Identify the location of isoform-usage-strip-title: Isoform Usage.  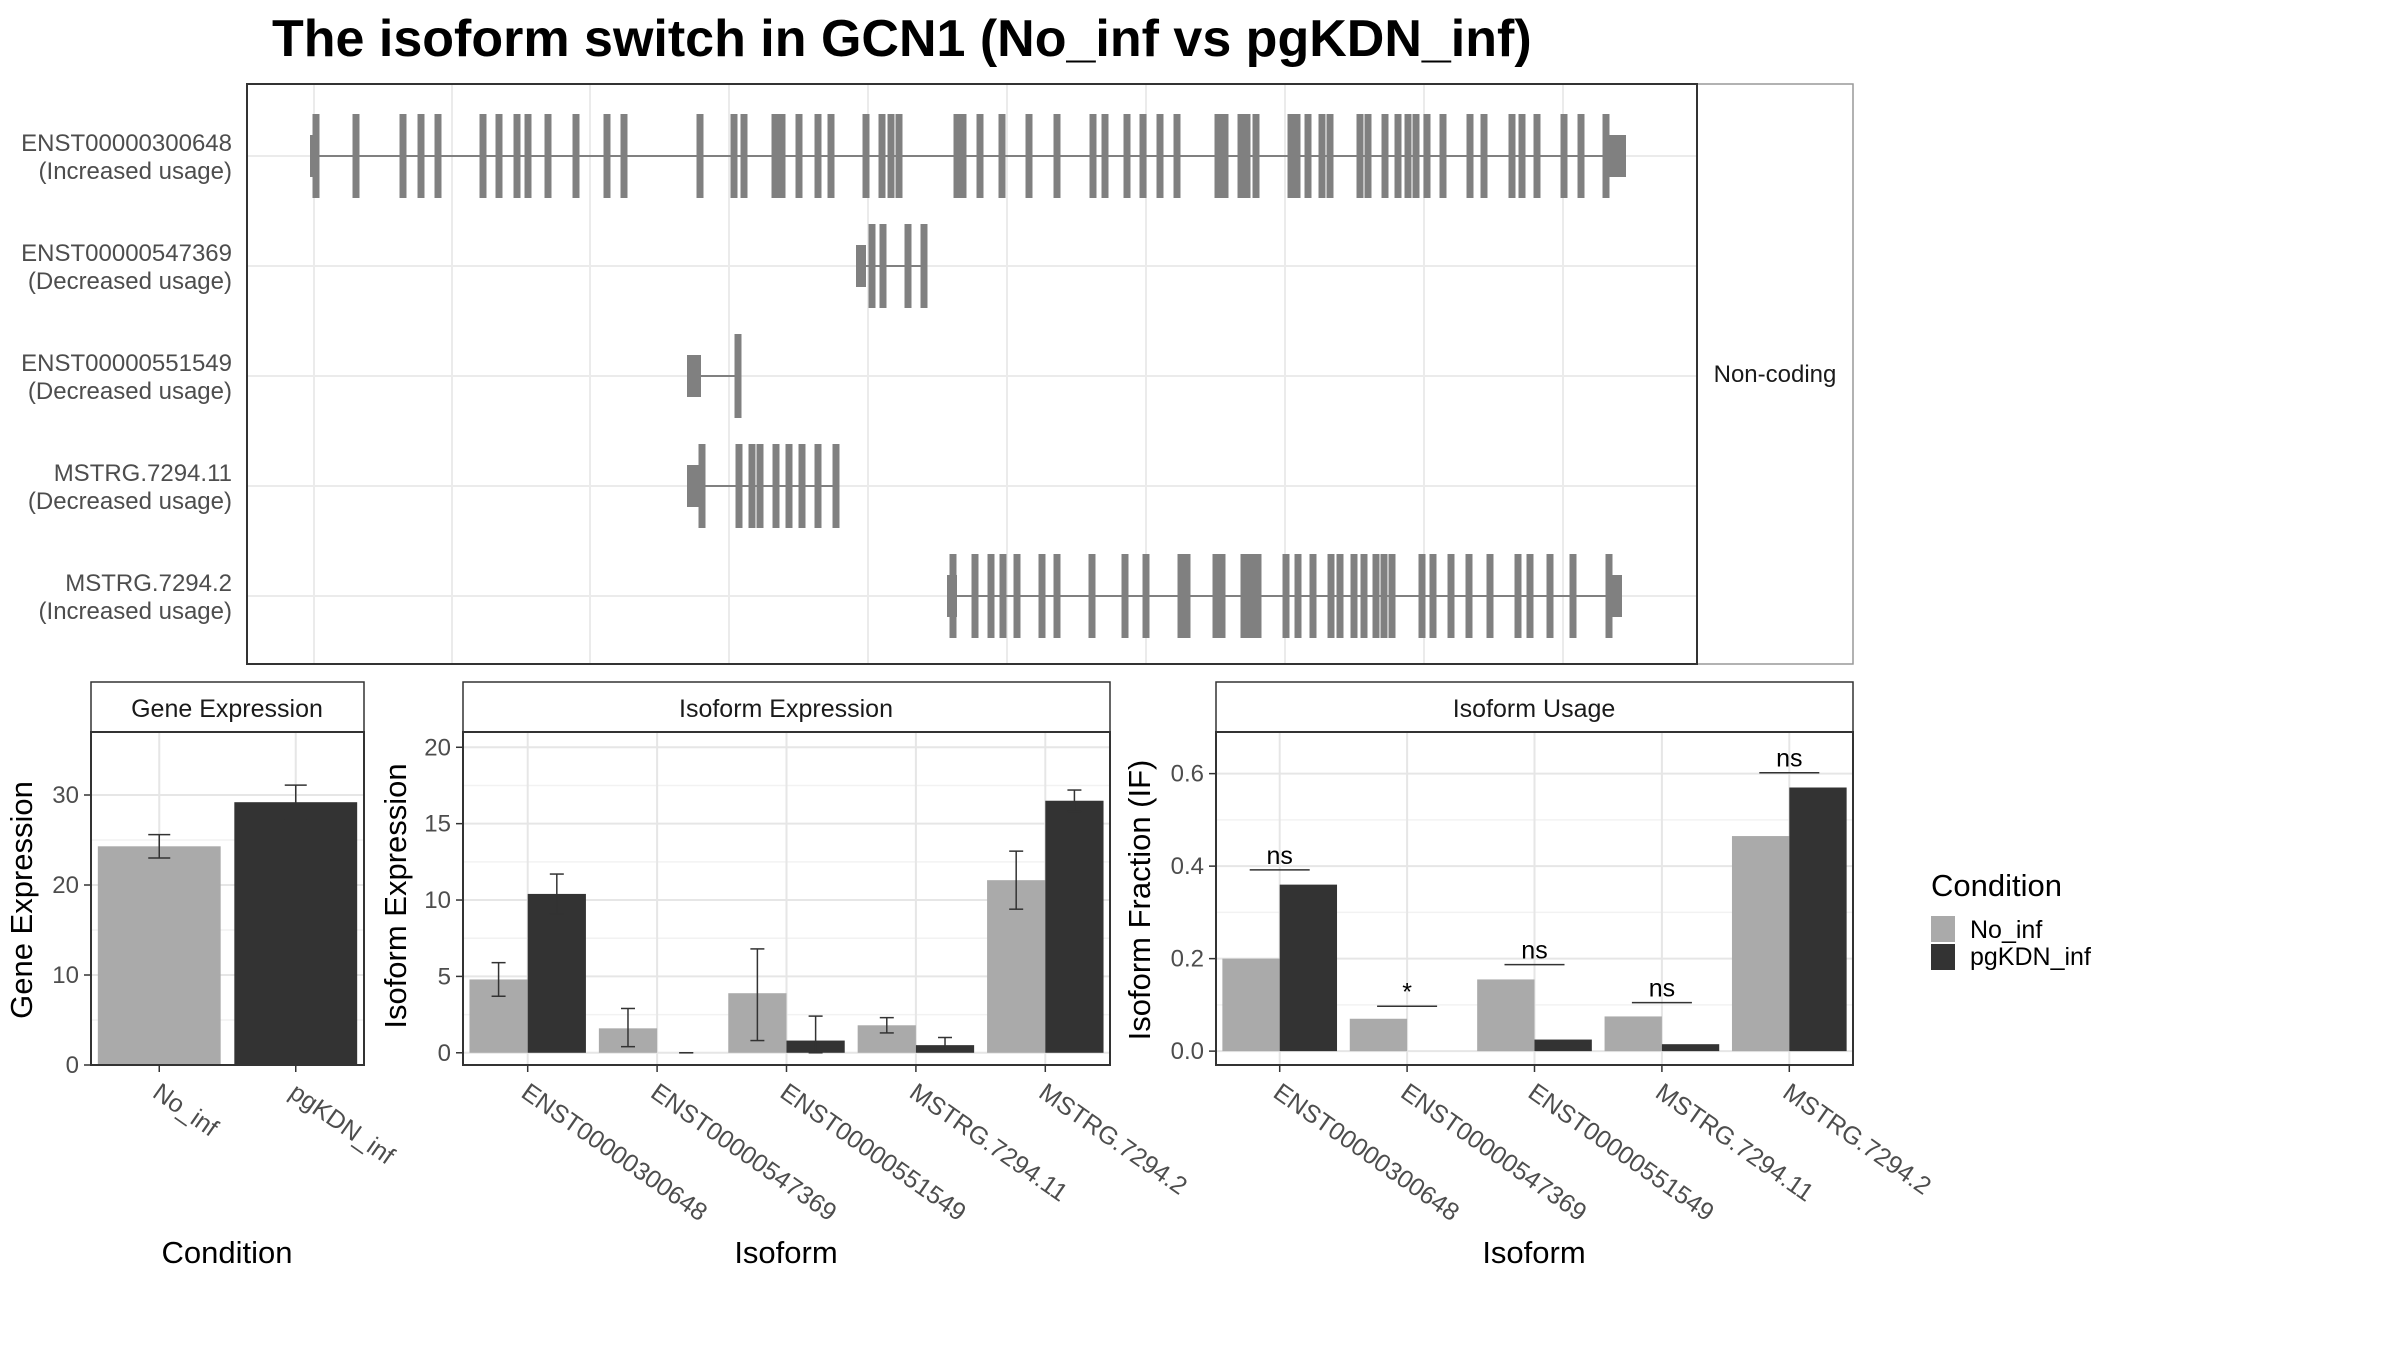
(1534, 709).